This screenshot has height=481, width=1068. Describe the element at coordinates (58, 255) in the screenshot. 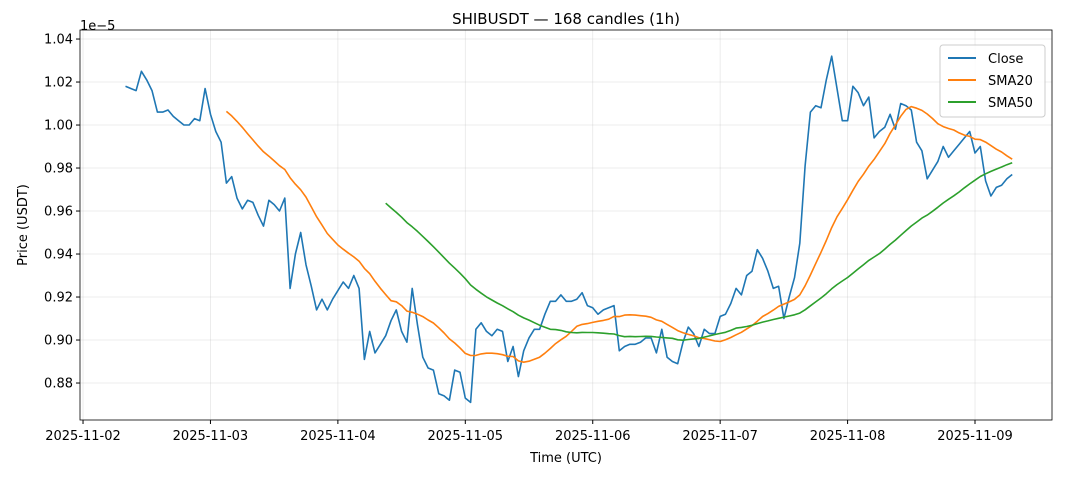

I see `y-tick-label: 0.94` at that location.